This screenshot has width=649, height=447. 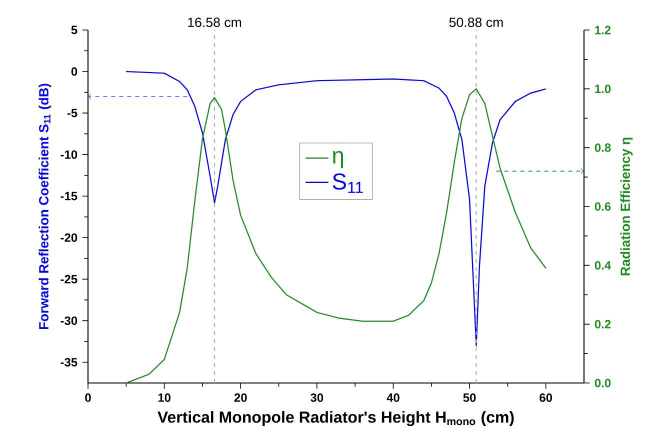 I want to click on ref-line-label: 16.58 cm, so click(x=215, y=23).